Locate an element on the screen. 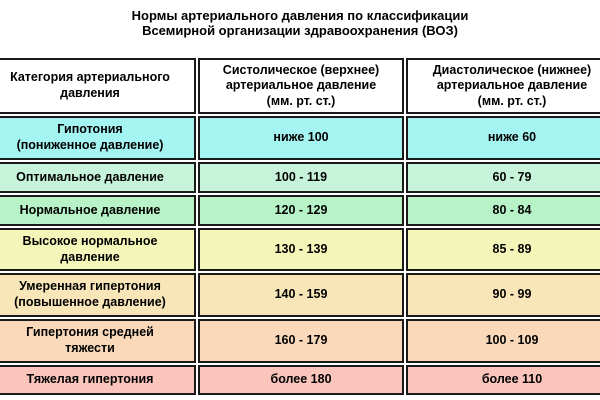 This screenshot has width=600, height=400. systolic-cell: 130 - 139 is located at coordinates (301, 249).